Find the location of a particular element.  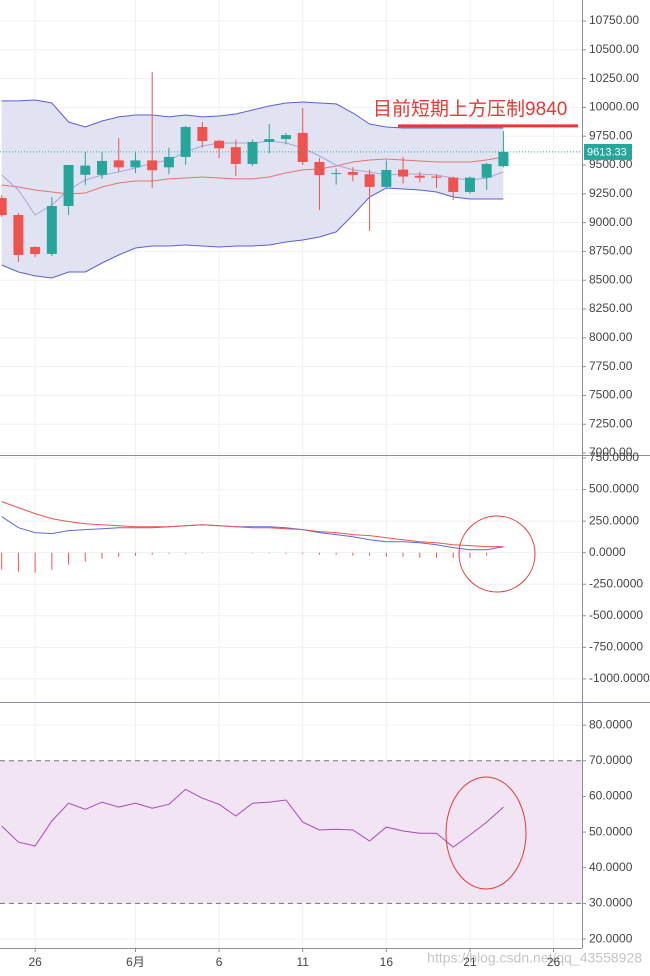

y-tick-label: 50.0000 is located at coordinates (611, 831).